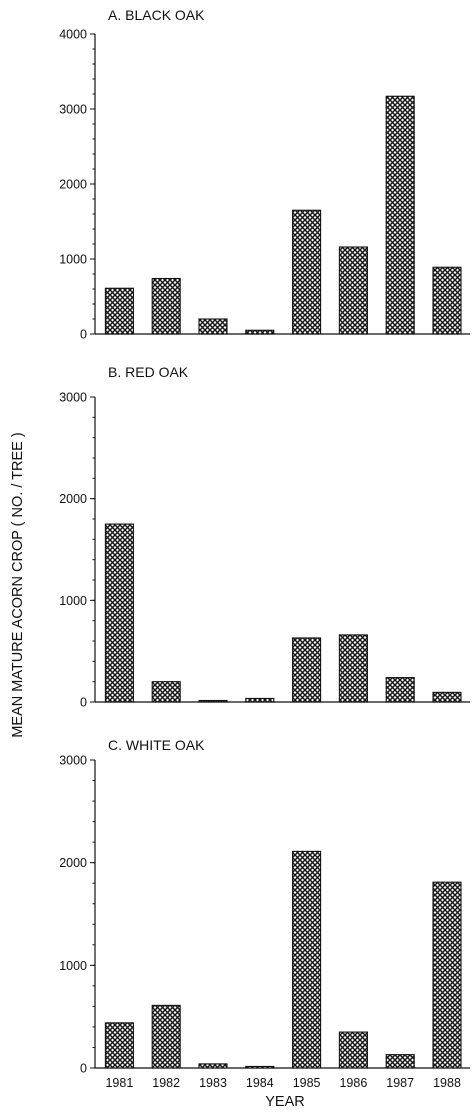 The image size is (475, 1113). Describe the element at coordinates (77, 915) in the screenshot. I see `y-ticks-white-oak: 0 1000 2000 3000` at that location.